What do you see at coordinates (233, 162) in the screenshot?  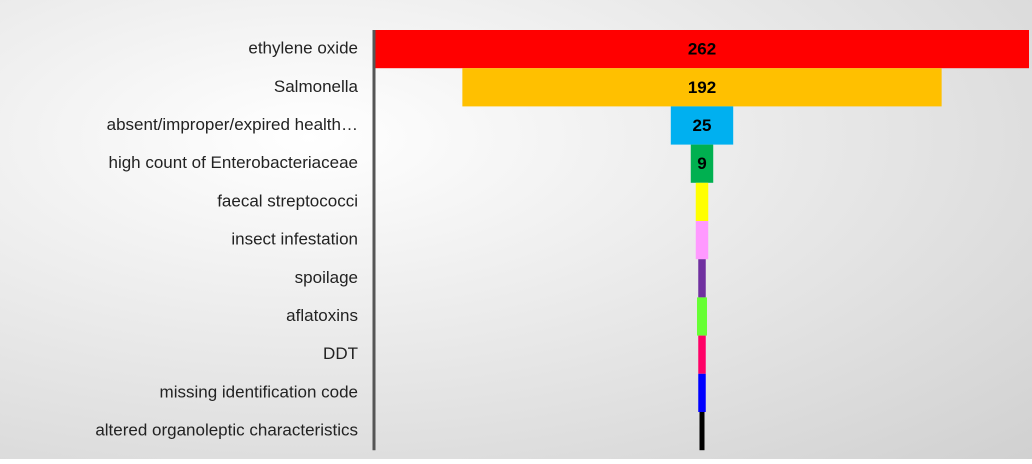 I see `category-label: high count of Enterobacteriaceae` at bounding box center [233, 162].